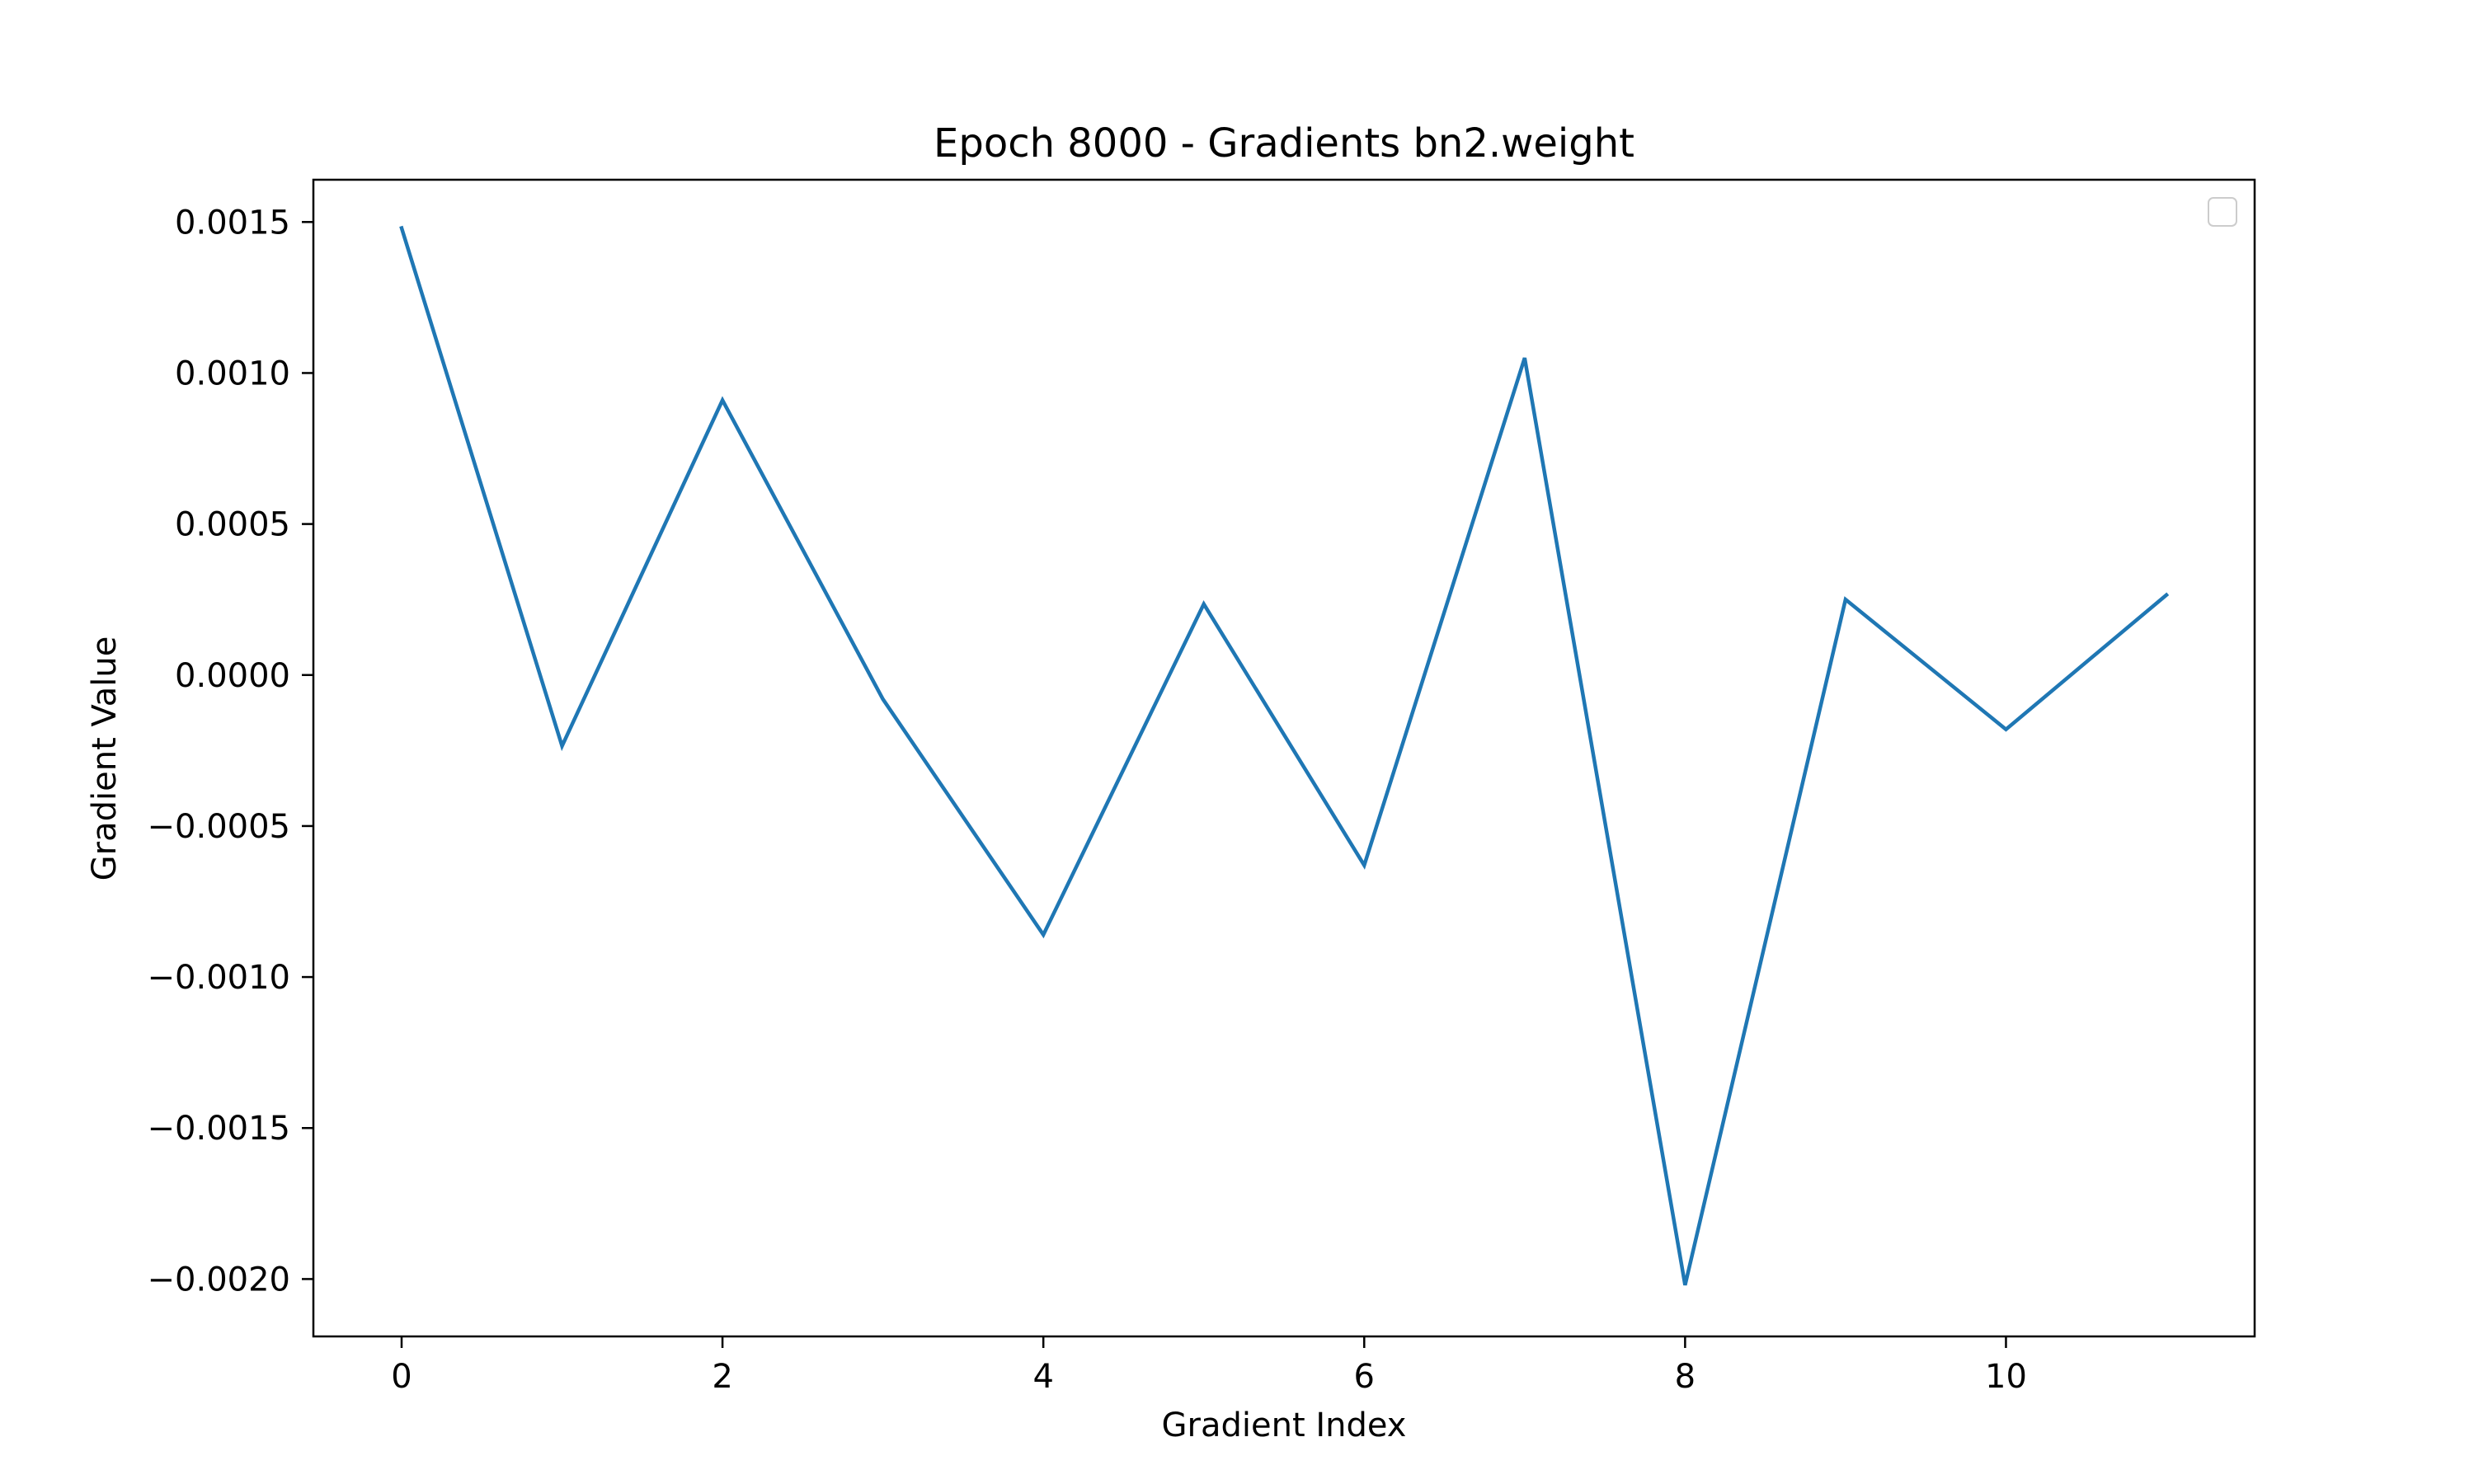  I want to click on y-tick-label: 0.0005, so click(232, 525).